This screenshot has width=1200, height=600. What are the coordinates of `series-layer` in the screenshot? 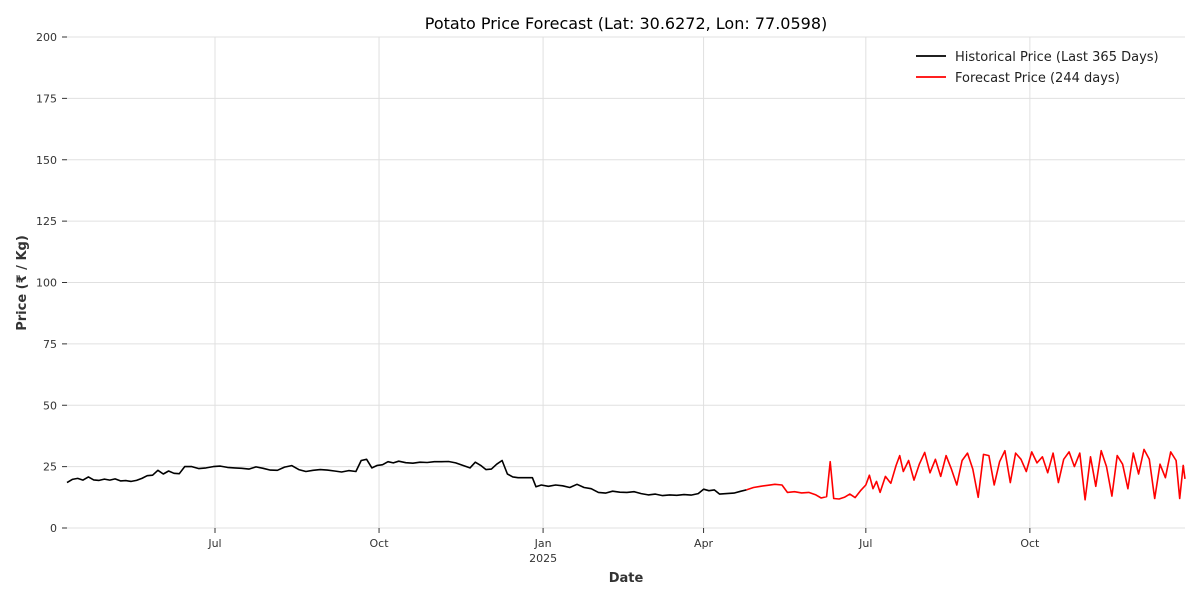 It's located at (626, 474).